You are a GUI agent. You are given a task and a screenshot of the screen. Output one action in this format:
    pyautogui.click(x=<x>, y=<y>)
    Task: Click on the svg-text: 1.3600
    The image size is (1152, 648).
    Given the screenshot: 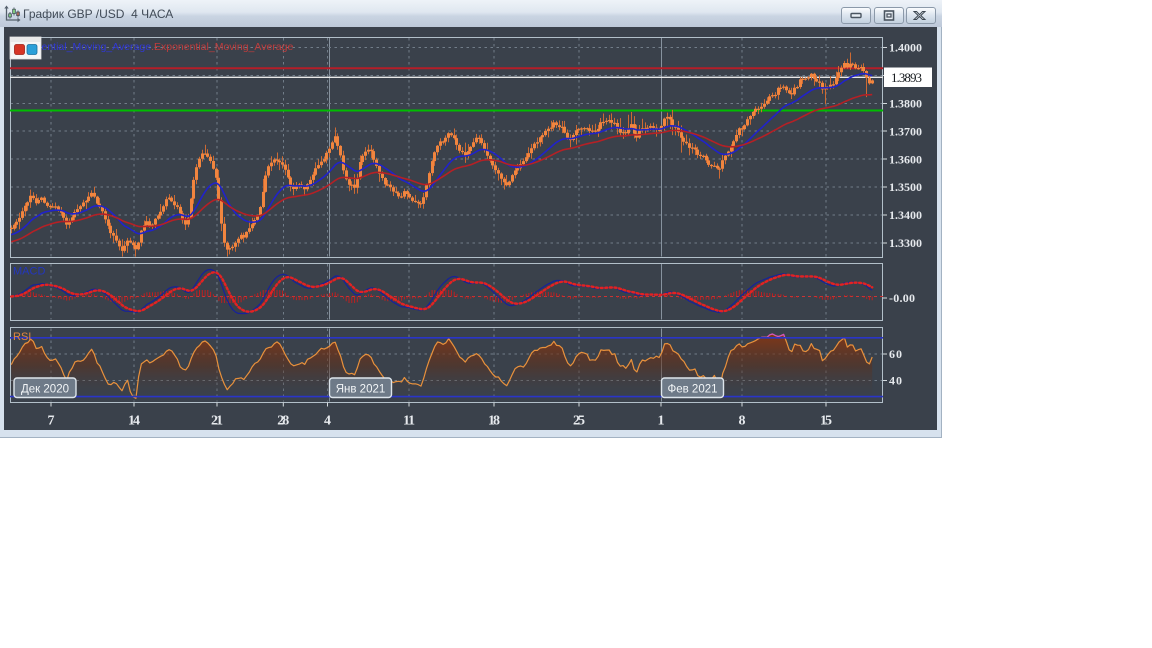 What is the action you would take?
    pyautogui.click(x=905, y=159)
    